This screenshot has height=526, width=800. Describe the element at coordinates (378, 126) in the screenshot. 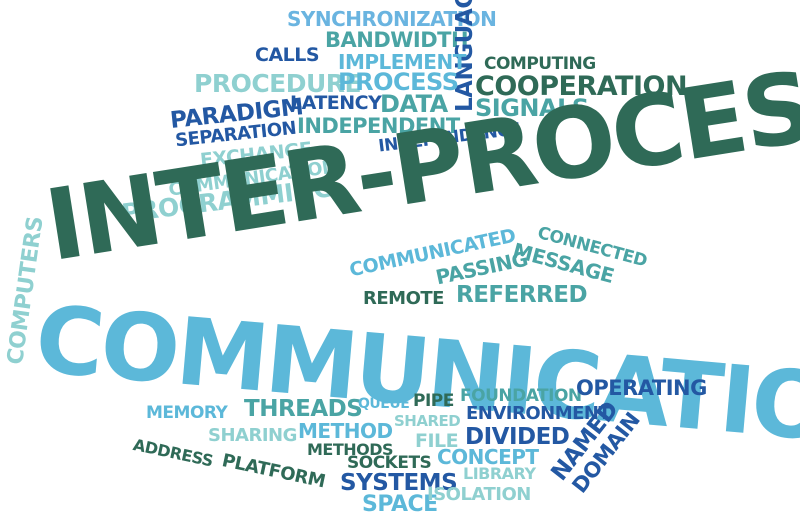

I see `word-independent: INDEPENDENT` at that location.